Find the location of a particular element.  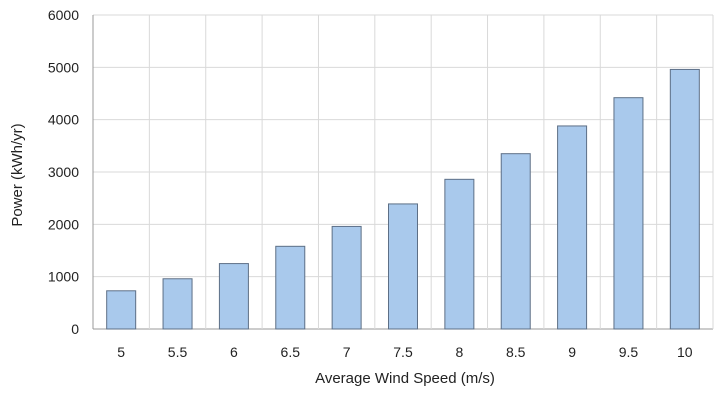

x-tick-label: 7 is located at coordinates (347, 352).